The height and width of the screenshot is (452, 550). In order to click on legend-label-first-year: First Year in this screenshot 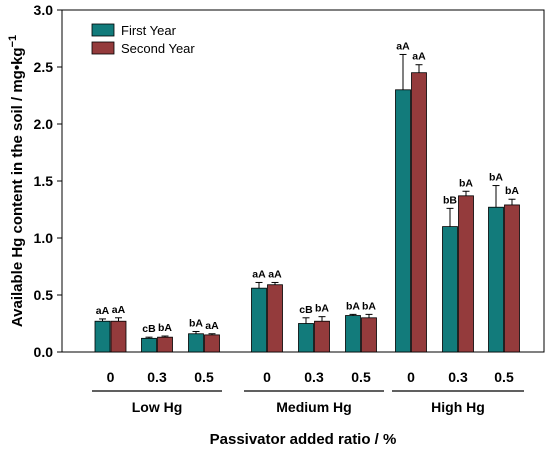, I will do `click(149, 30)`.